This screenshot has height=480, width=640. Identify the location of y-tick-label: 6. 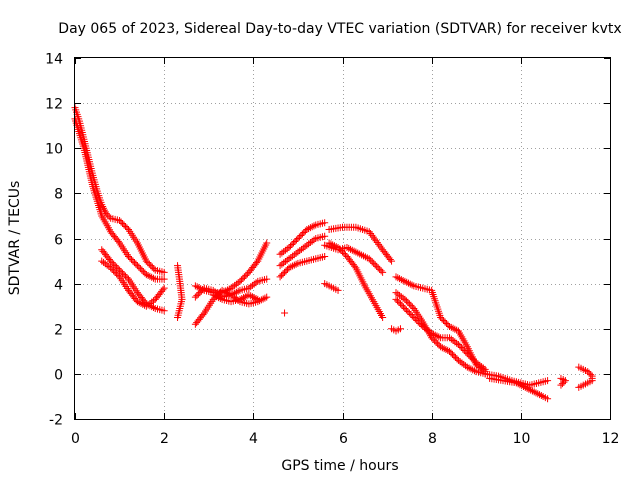
(58, 241).